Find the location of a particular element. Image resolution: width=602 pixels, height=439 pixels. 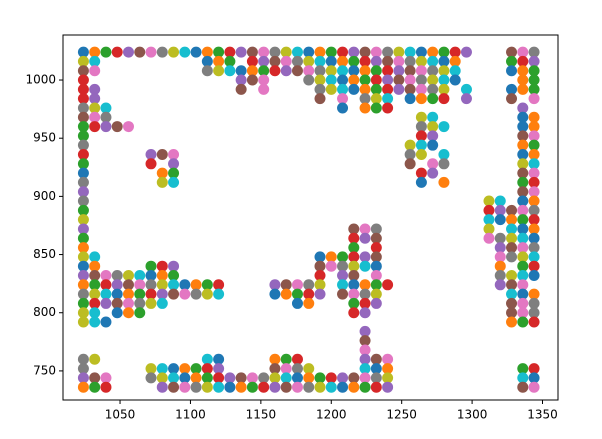

y-tick-label: 950 is located at coordinates (44, 138).